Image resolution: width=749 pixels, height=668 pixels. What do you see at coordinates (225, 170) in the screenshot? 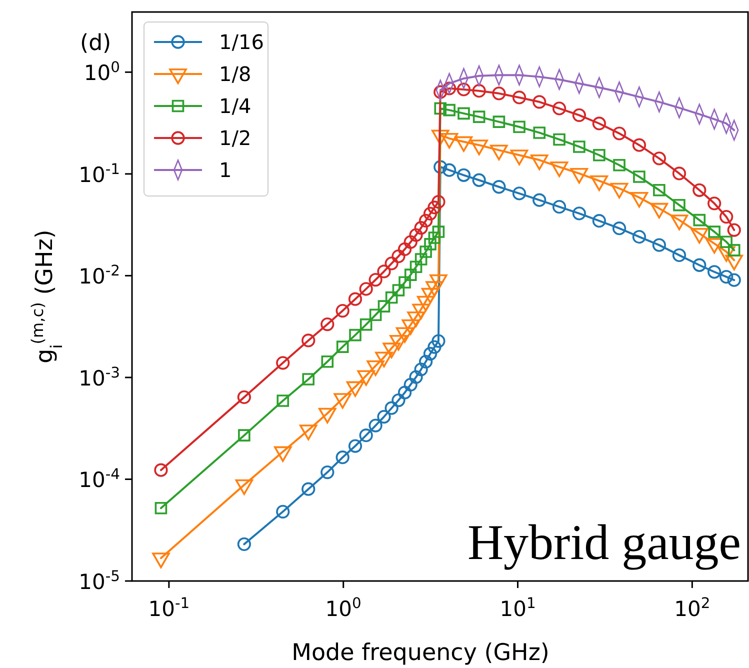
I see `legend-label: 1` at bounding box center [225, 170].